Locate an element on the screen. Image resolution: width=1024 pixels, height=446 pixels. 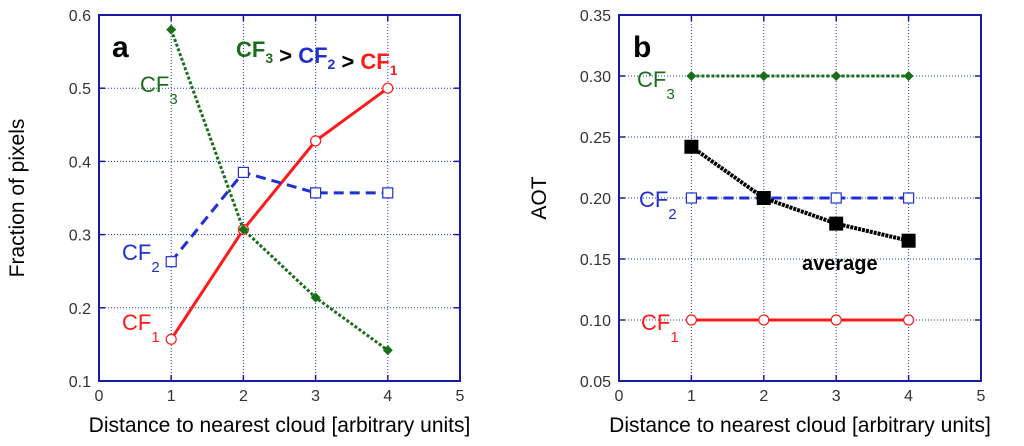
y-tick-label: 0.1 is located at coordinates (80, 382).